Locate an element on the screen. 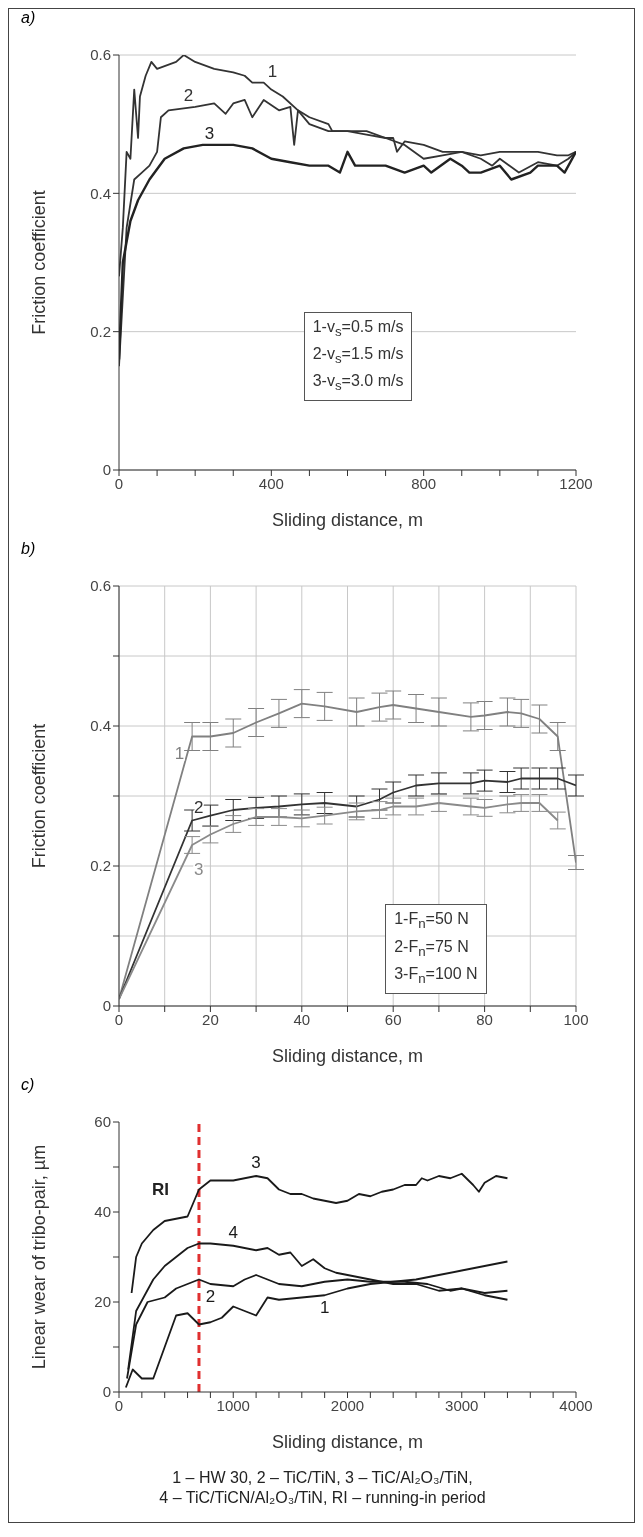 The height and width of the screenshot is (1537, 643). x-tick-label: 1000 is located at coordinates (233, 1405).